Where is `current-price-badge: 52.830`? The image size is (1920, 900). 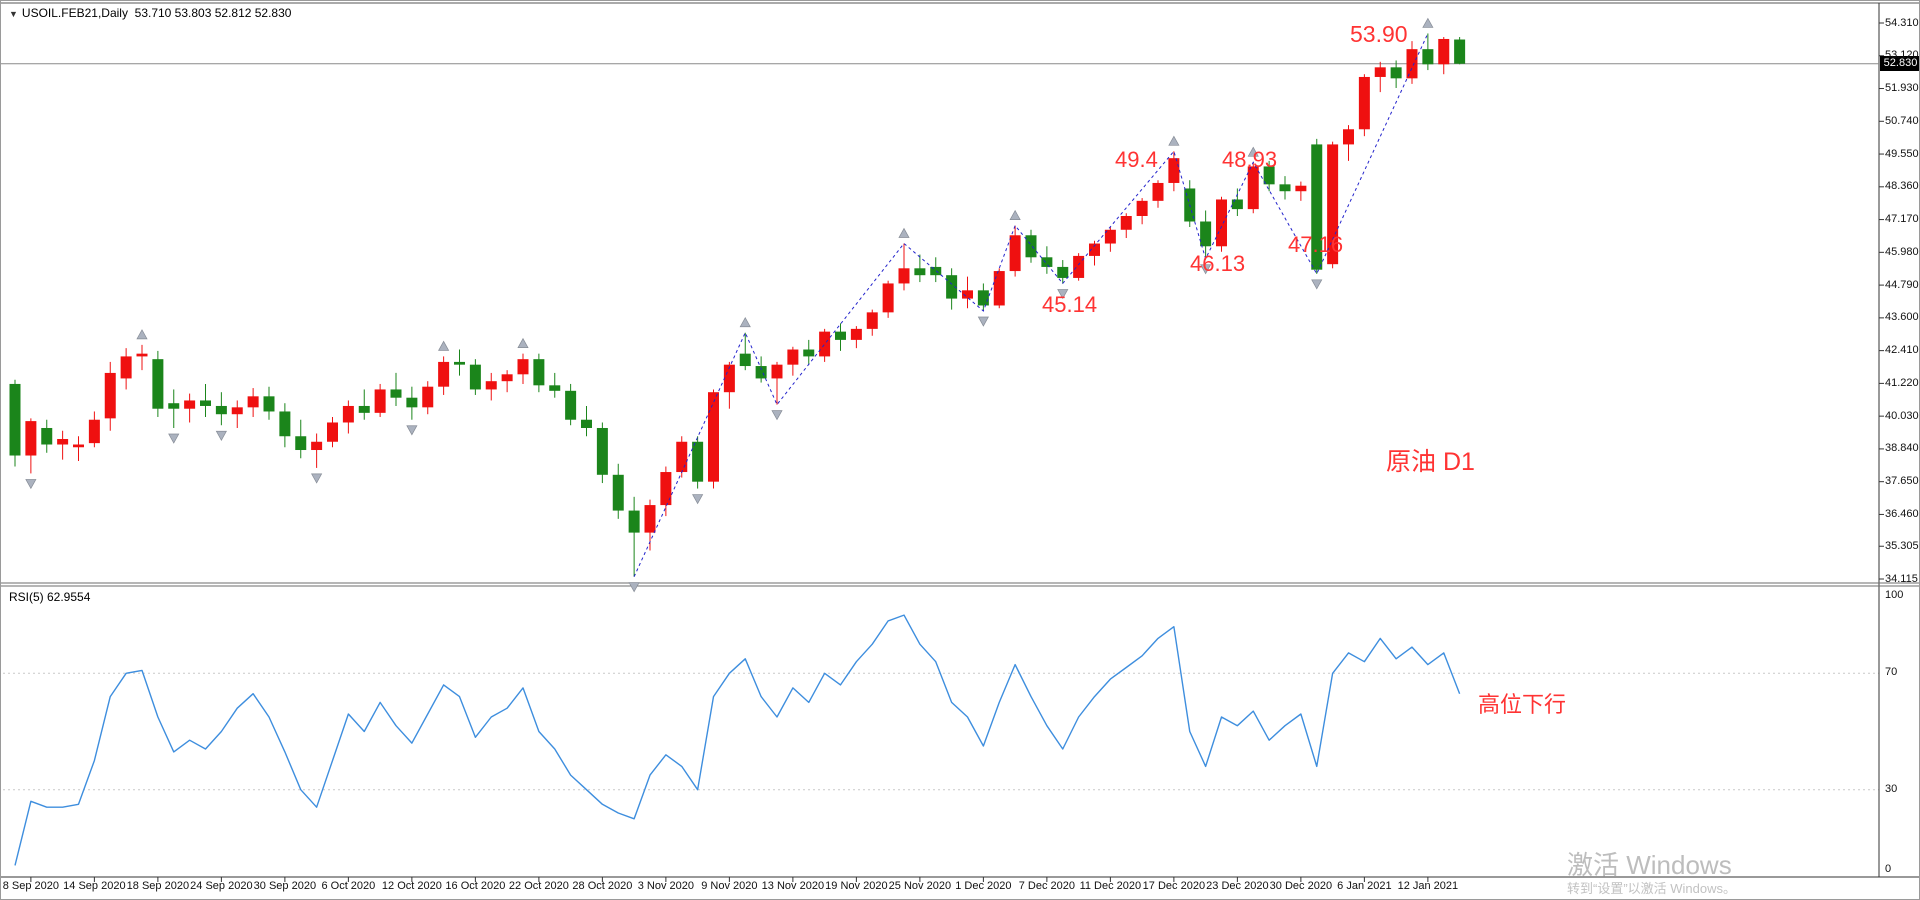 current-price-badge: 52.830 is located at coordinates (1899, 63).